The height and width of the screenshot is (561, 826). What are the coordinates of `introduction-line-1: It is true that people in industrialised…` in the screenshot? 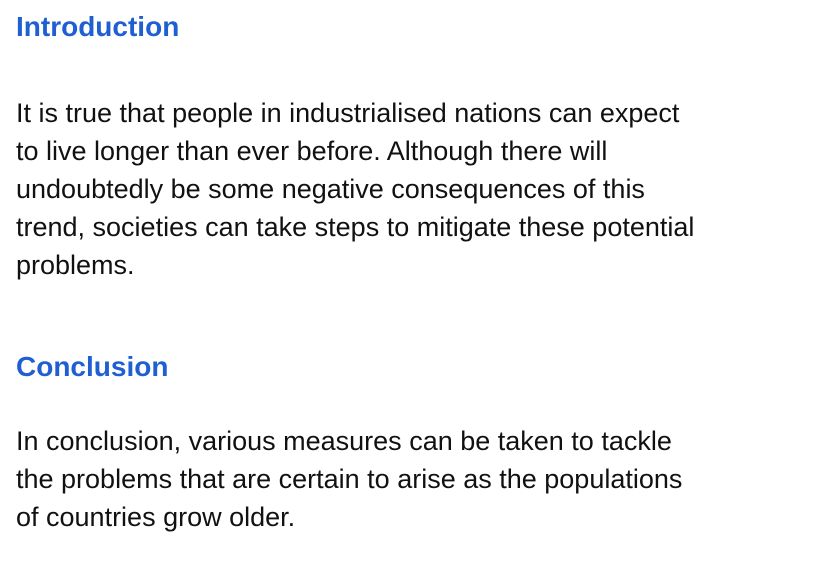 It's located at (348, 113).